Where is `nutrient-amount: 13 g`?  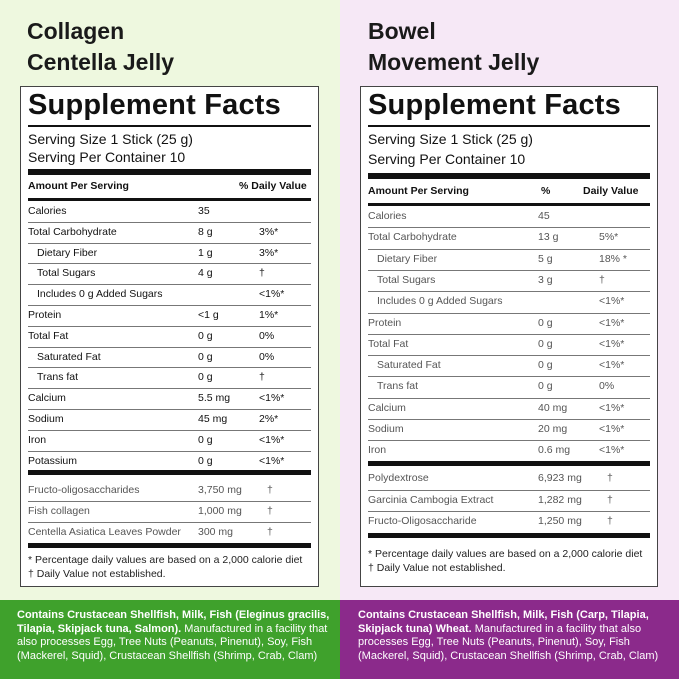
nutrient-amount: 13 g is located at coordinates (548, 237).